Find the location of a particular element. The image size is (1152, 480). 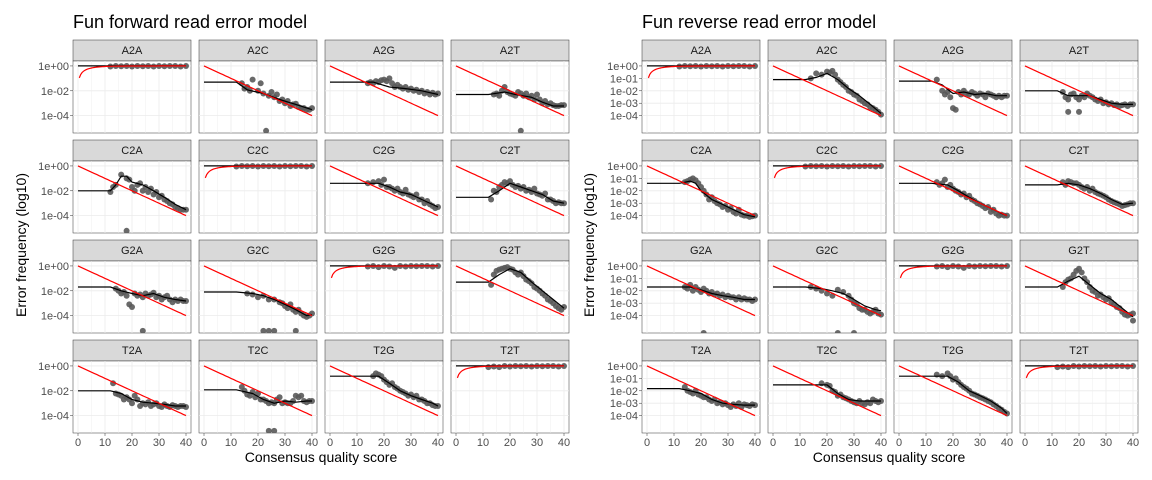

left-x-axis-title: Consensus quality score is located at coordinates (321, 457).